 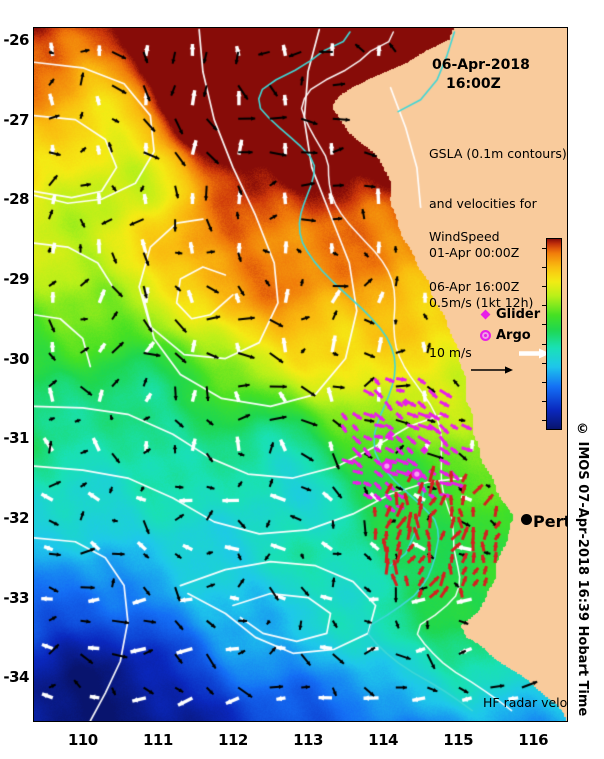 What do you see at coordinates (567, 305) in the screenshot?
I see `colorbar-tick-label-24: 24` at bounding box center [567, 305].